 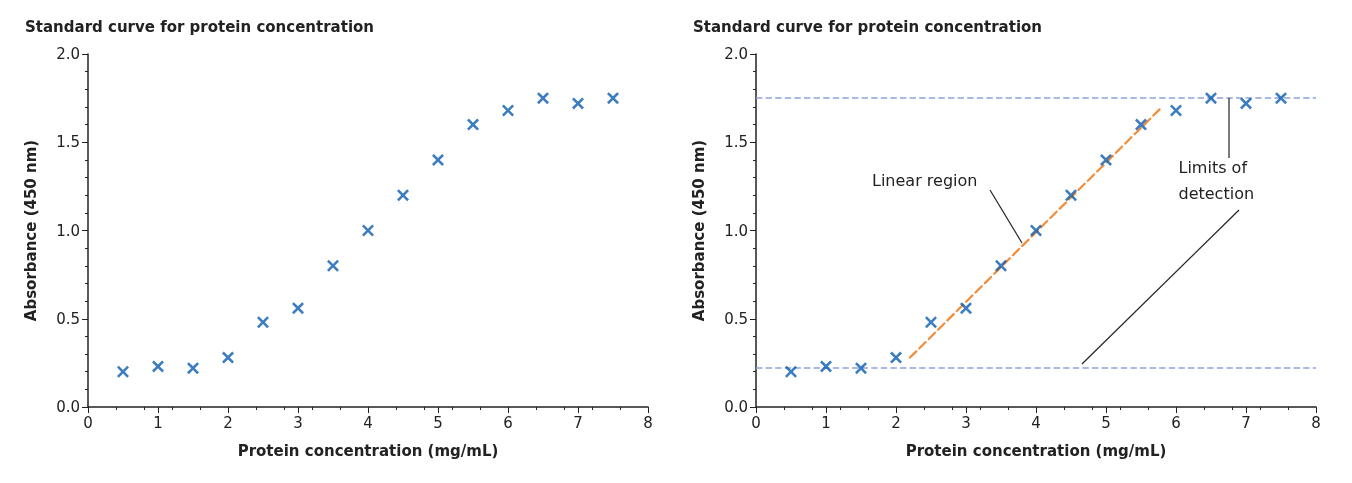 What do you see at coordinates (1216, 180) in the screenshot?
I see `annotation: Limits of detection` at bounding box center [1216, 180].